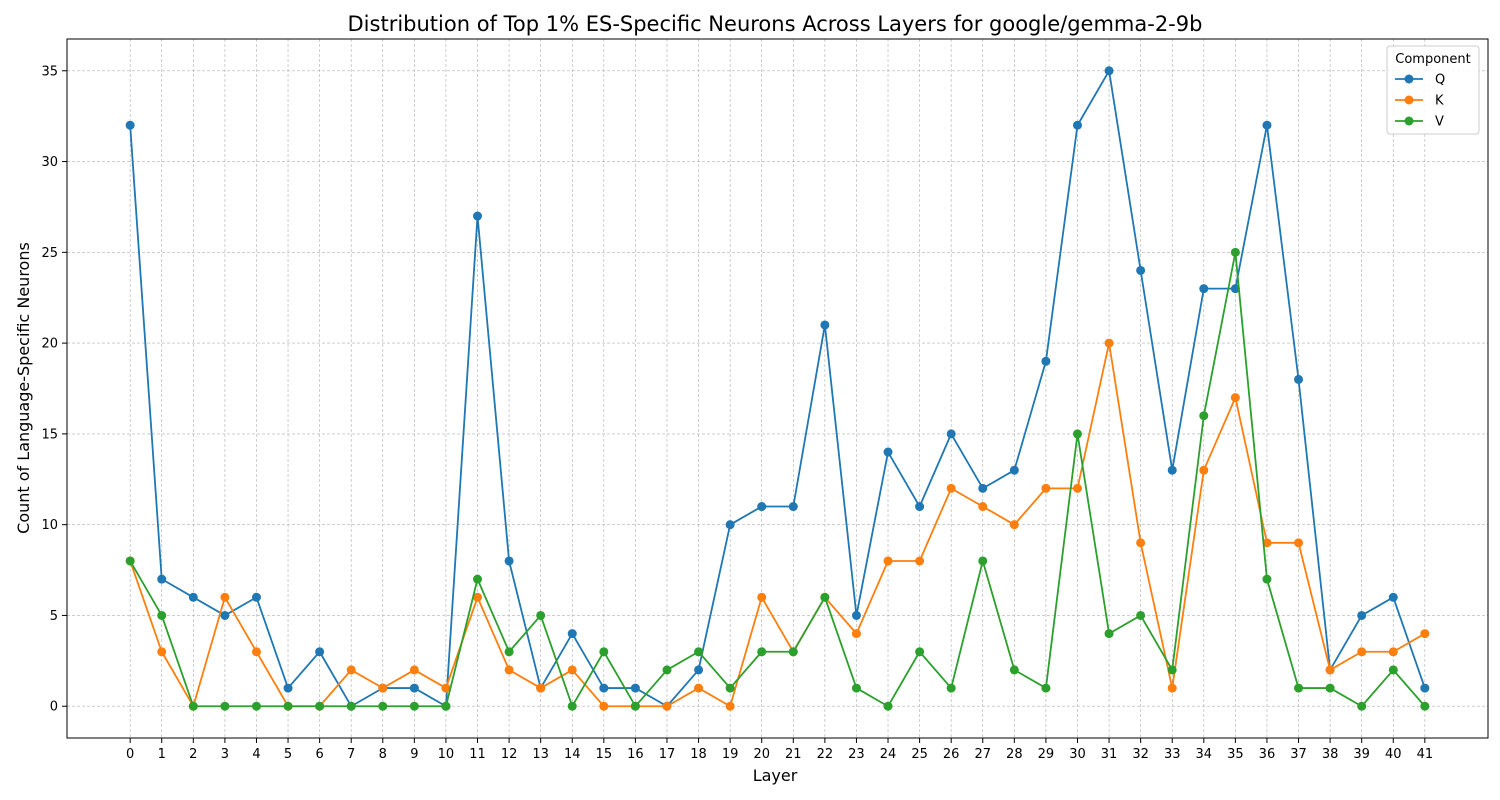  What do you see at coordinates (319, 754) in the screenshot?
I see `x-tick-label: 6` at bounding box center [319, 754].